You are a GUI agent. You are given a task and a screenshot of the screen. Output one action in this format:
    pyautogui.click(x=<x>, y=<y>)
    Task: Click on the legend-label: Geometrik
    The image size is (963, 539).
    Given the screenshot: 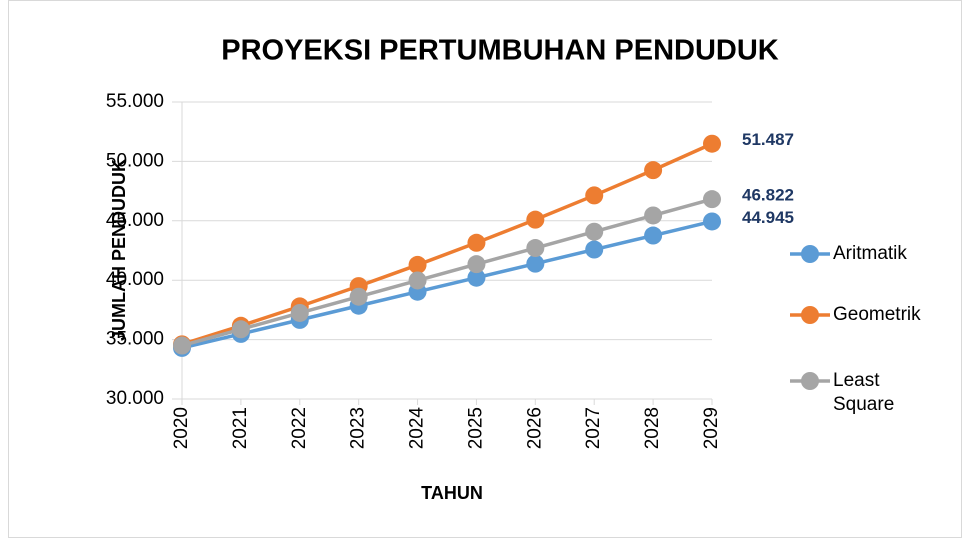 What is the action you would take?
    pyautogui.click(x=877, y=314)
    